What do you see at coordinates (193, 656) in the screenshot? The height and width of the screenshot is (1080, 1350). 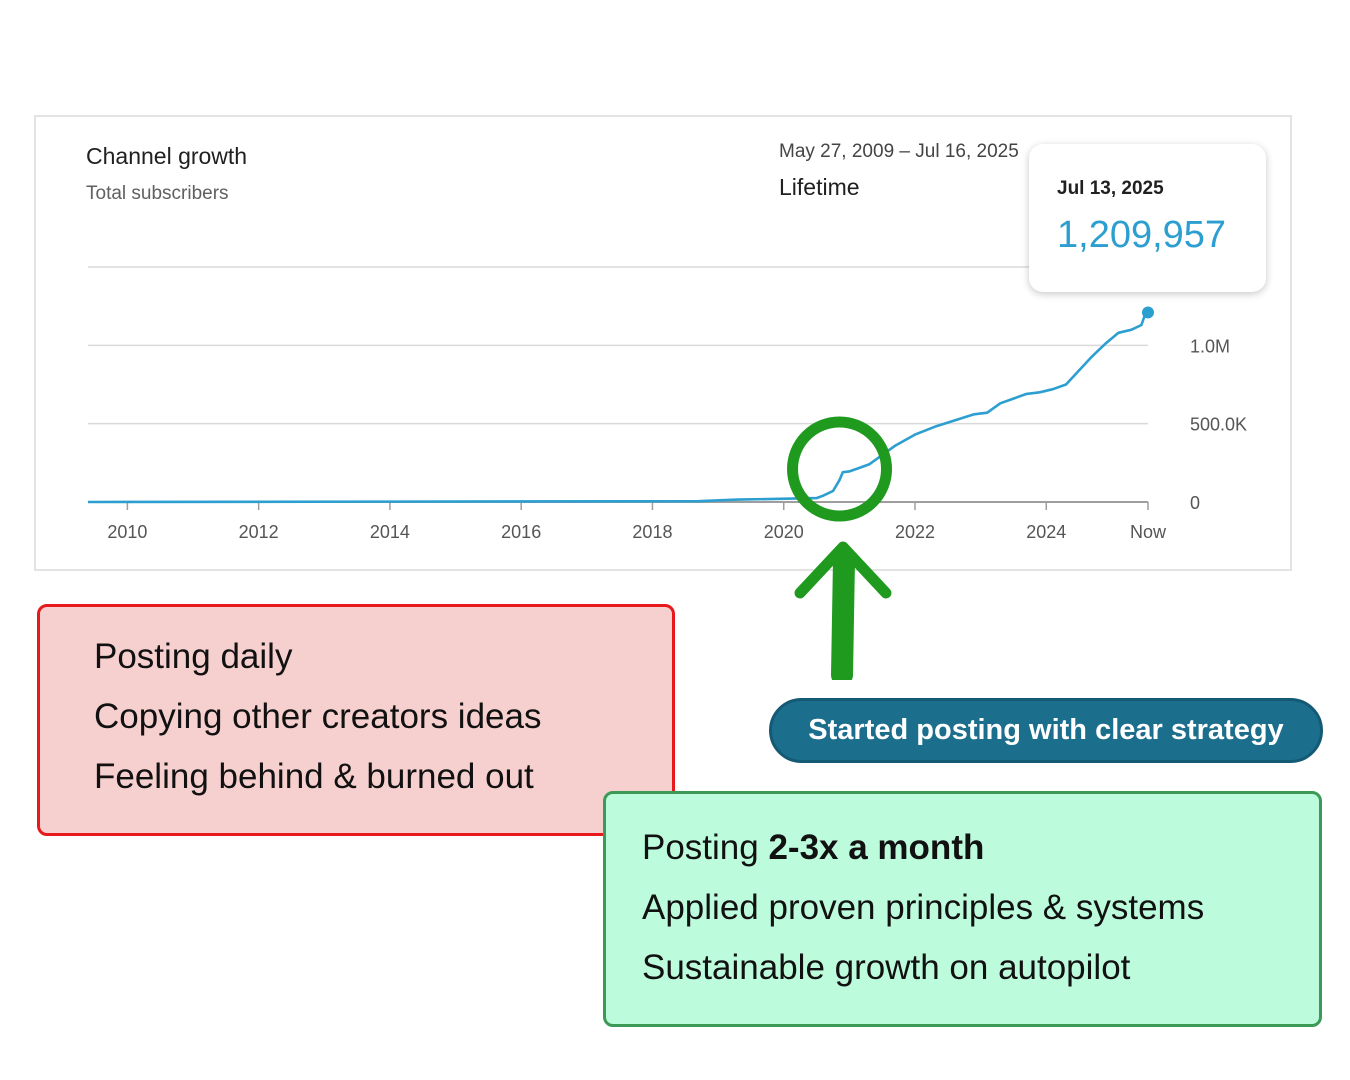 I see `before-item: Posting daily` at bounding box center [193, 656].